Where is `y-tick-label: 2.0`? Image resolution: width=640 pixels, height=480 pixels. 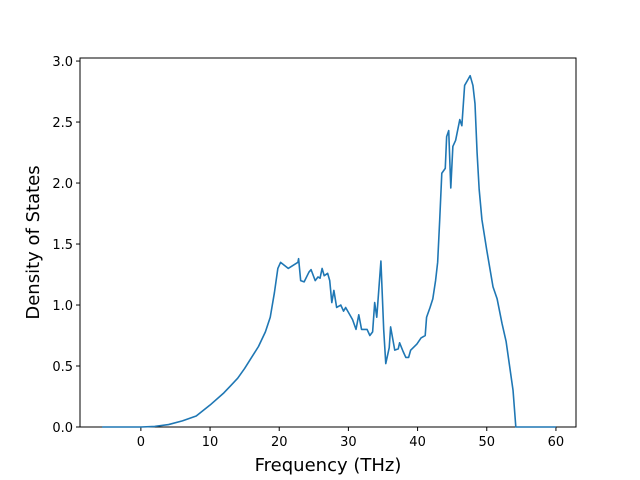
y-tick-label: 2.0 is located at coordinates (62, 184).